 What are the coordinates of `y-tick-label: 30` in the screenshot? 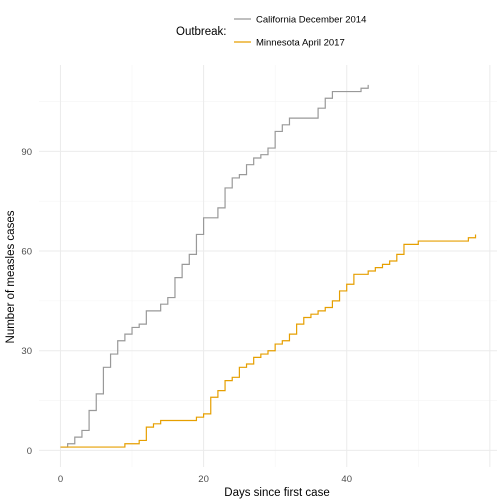 It's located at (26, 351).